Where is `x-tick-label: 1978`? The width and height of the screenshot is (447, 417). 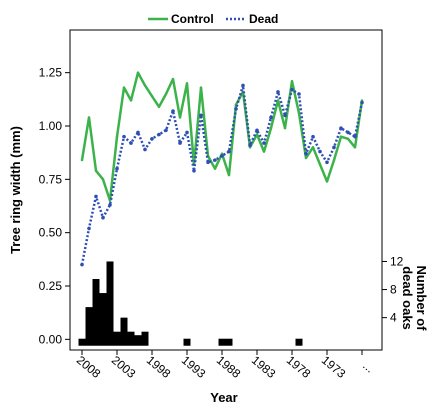
x-tick-label: 1978 is located at coordinates (299, 367).